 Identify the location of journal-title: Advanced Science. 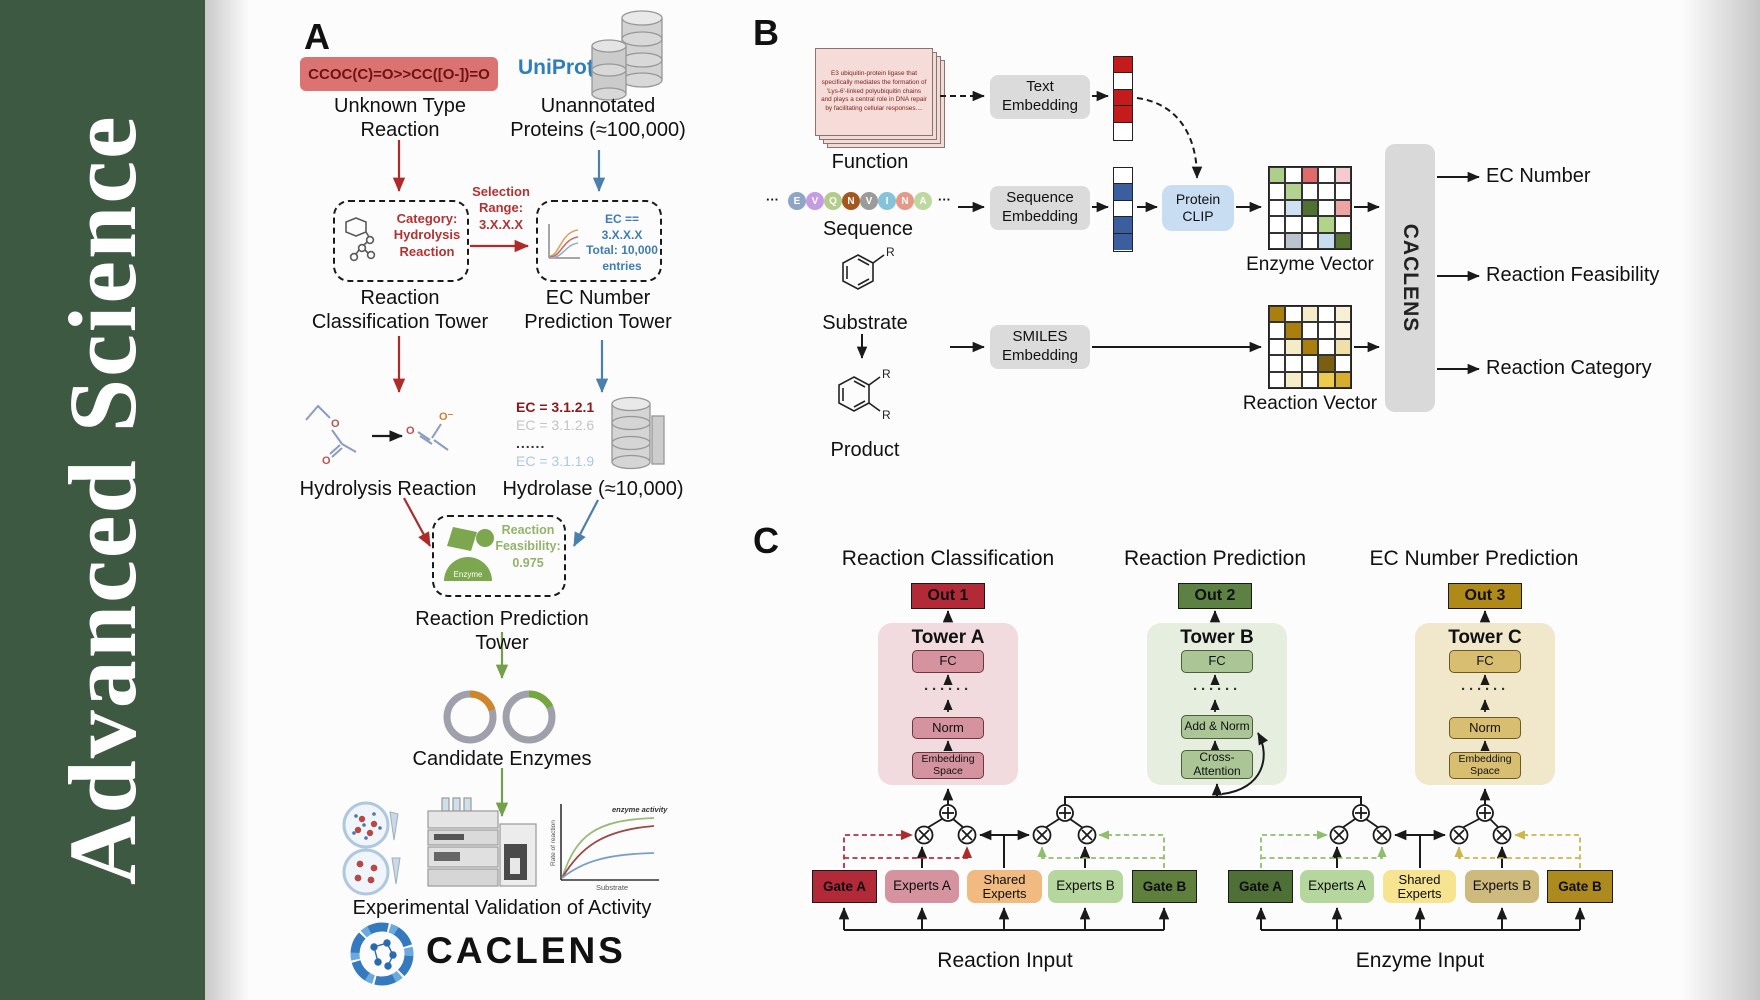
(102, 500).